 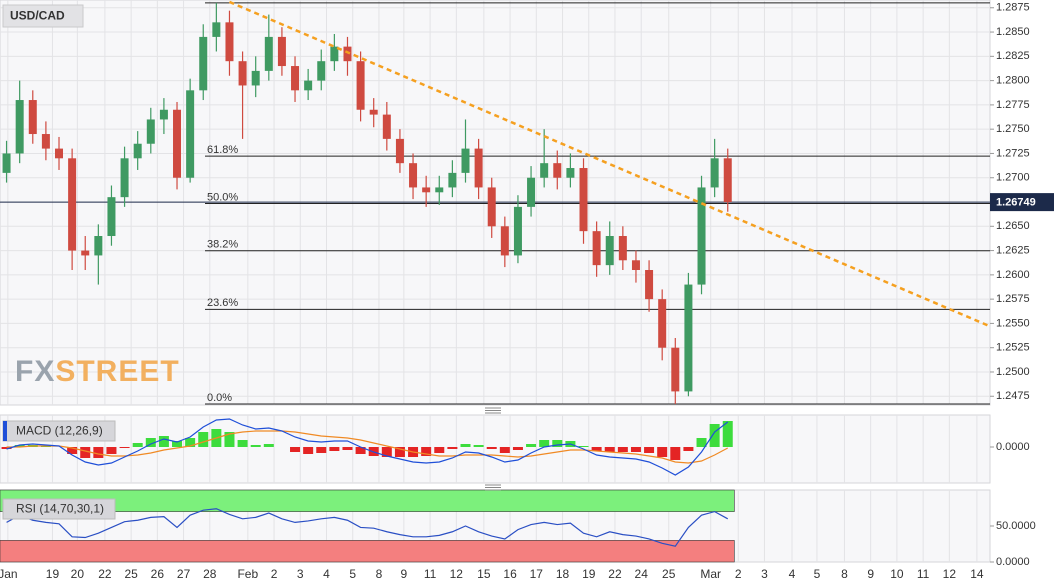 I want to click on watermark-left: FX, so click(x=35, y=371).